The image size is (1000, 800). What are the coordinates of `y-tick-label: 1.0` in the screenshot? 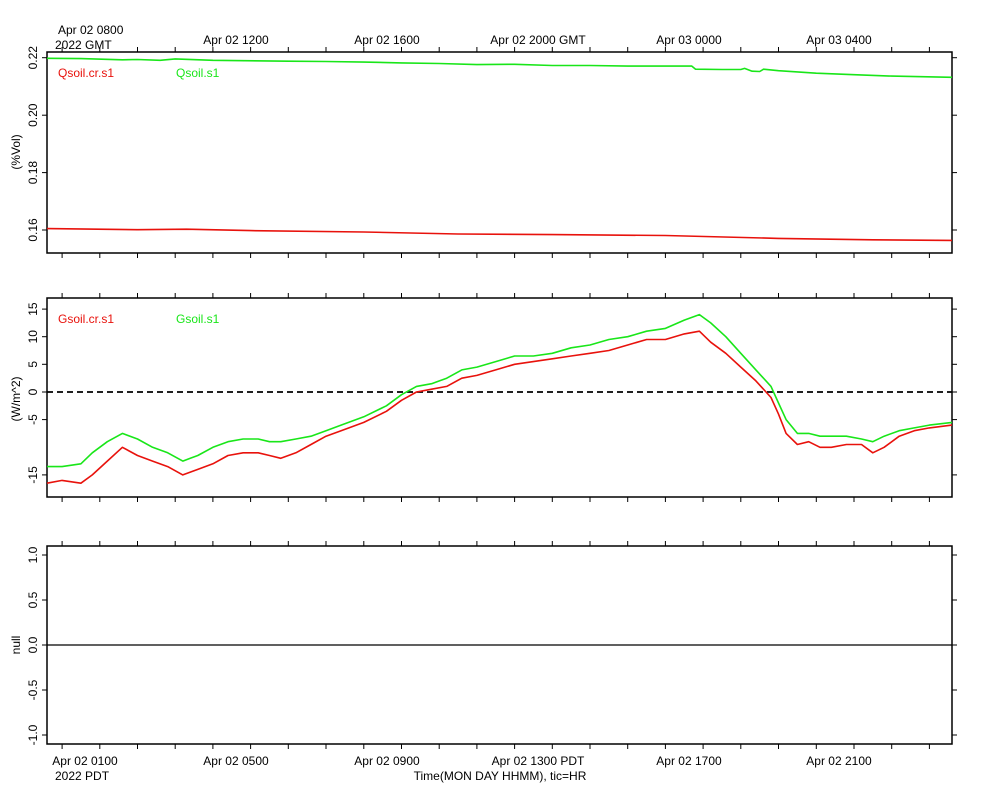 It's located at (33, 554).